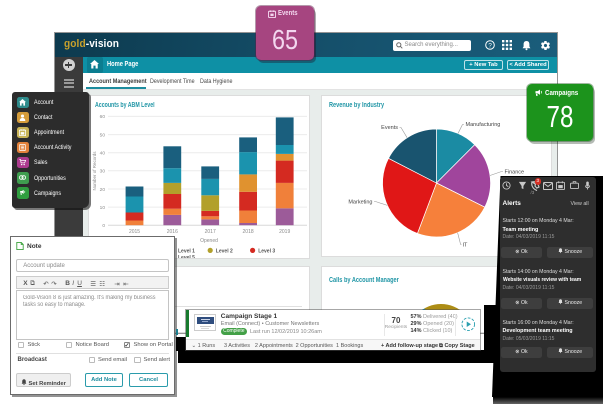  What do you see at coordinates (103, 207) in the screenshot?
I see `svg-text: 10` at bounding box center [103, 207].